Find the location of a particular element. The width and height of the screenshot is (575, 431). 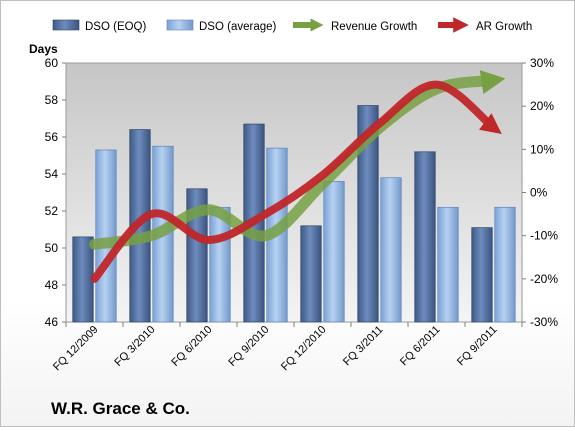

y-tick-label-left: 54 is located at coordinates (52, 174).